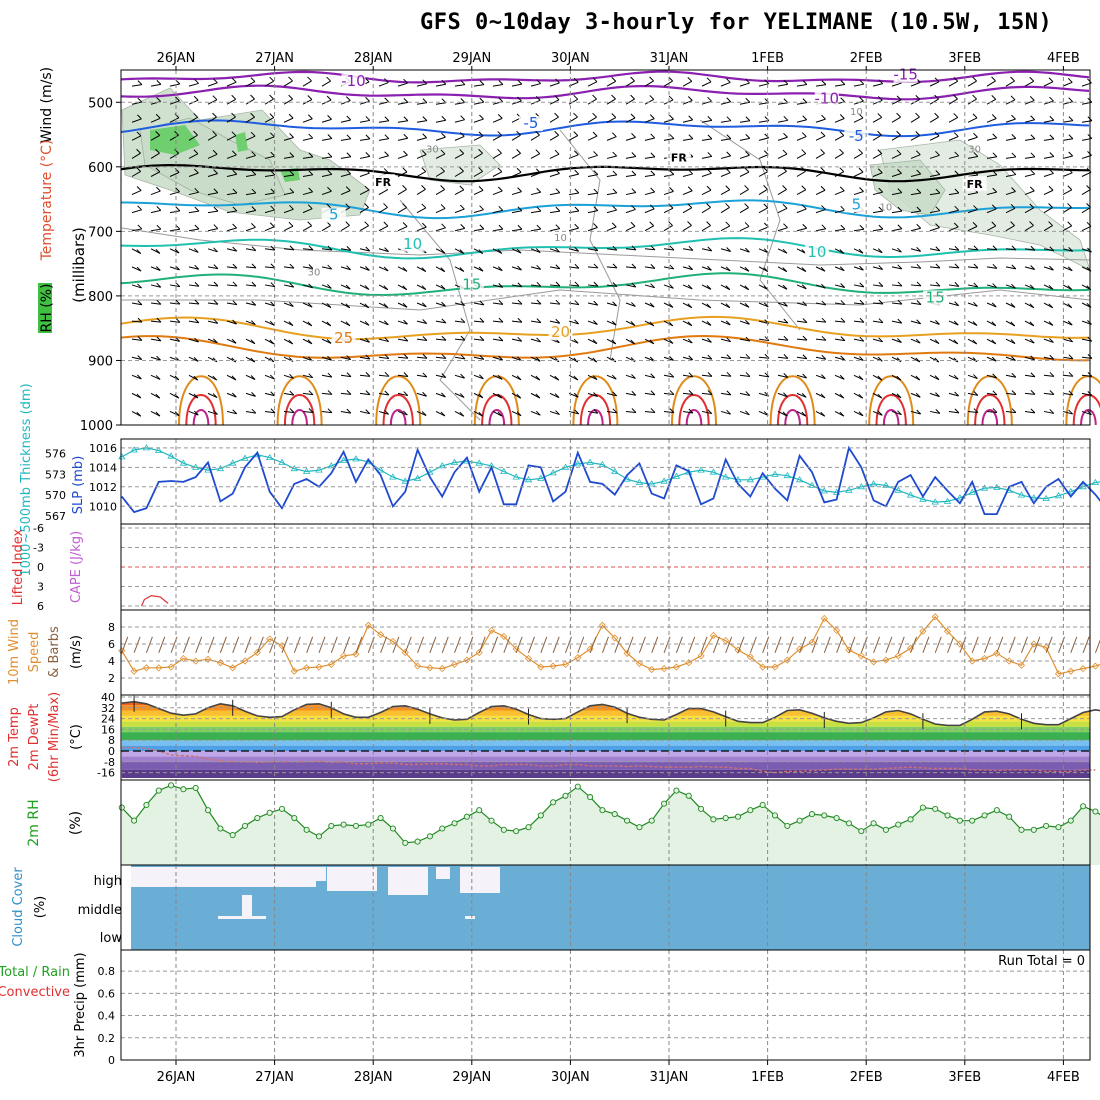 The height and width of the screenshot is (1100, 1100). I want to click on rh-contour-label: 30, so click(314, 272).